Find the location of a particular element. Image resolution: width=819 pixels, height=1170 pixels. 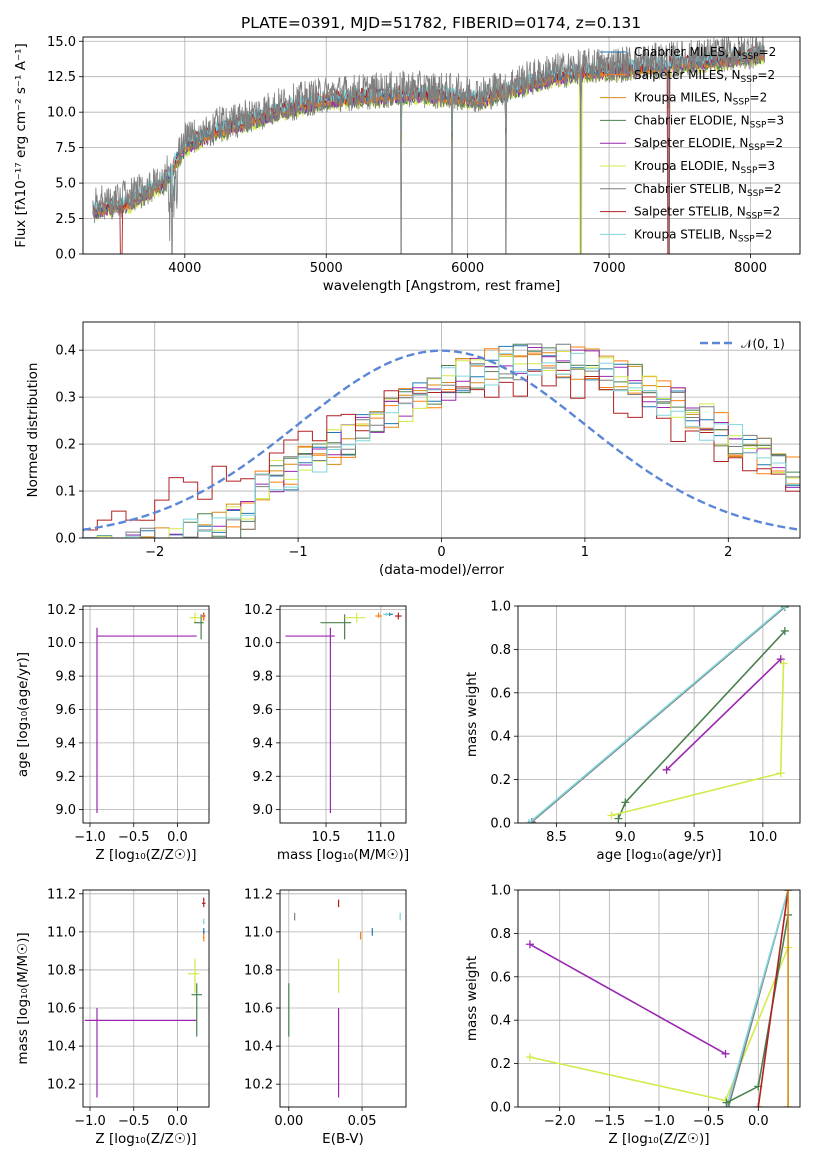

x-tick-label: 2 is located at coordinates (728, 552).